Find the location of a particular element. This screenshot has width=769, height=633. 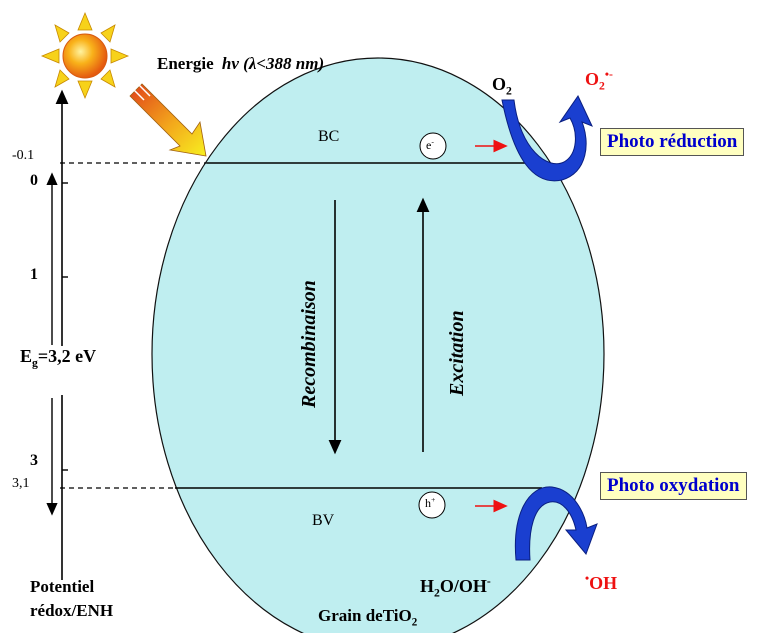

electron-circle is located at coordinates (433, 146).